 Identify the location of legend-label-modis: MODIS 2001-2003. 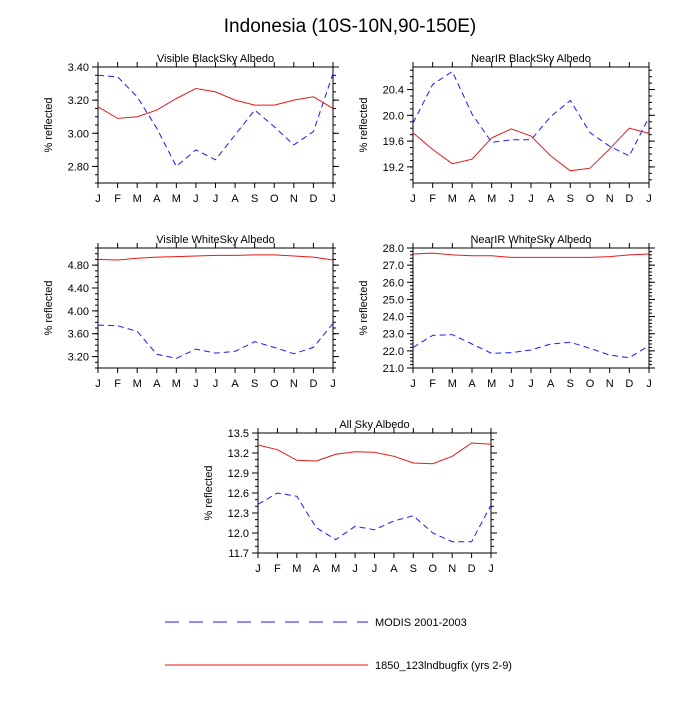
(421, 623).